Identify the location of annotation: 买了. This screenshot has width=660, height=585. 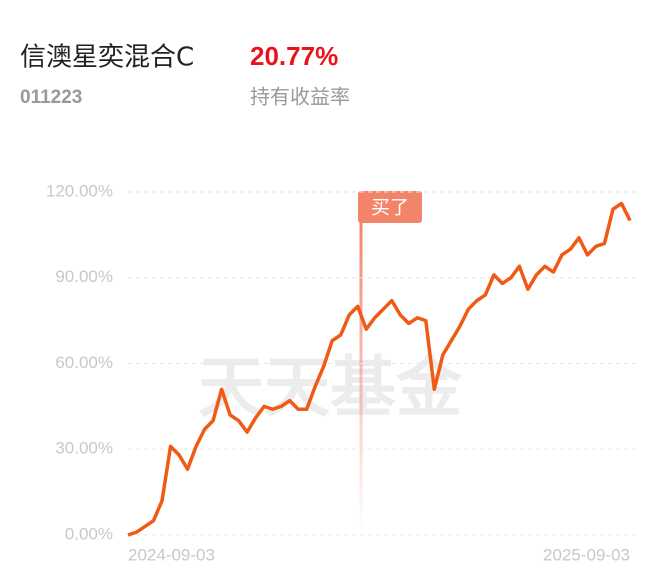
(390, 208).